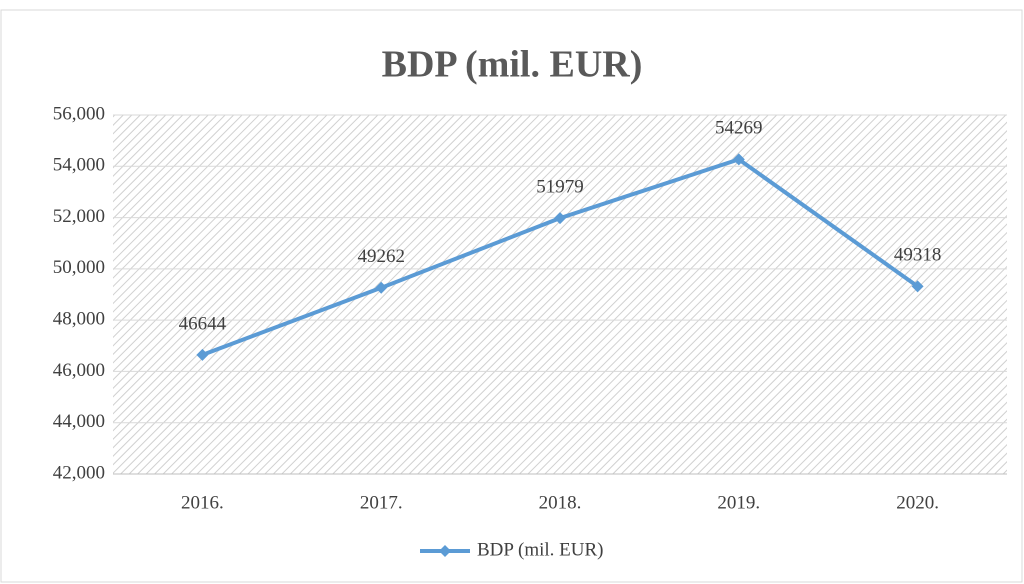 This screenshot has height=584, width=1024. What do you see at coordinates (79, 267) in the screenshot?
I see `y-tick-label: 50,000` at bounding box center [79, 267].